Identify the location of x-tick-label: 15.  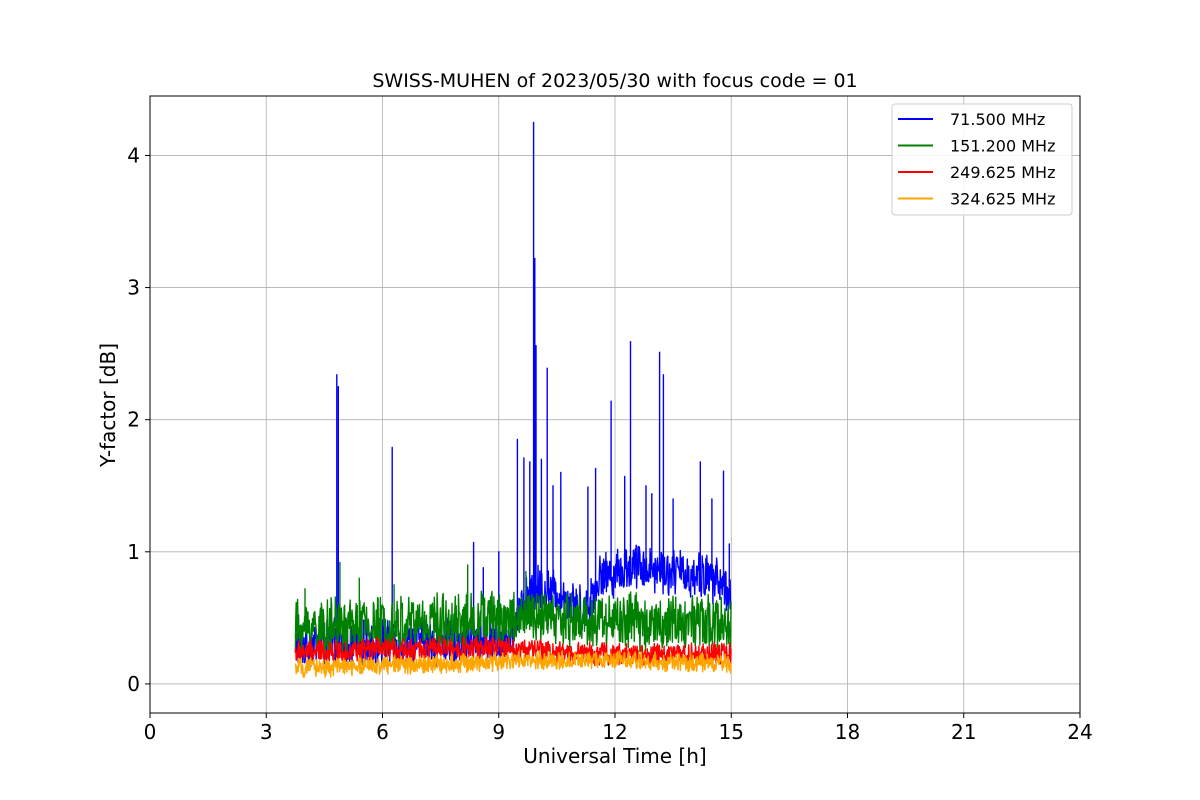
(731, 732).